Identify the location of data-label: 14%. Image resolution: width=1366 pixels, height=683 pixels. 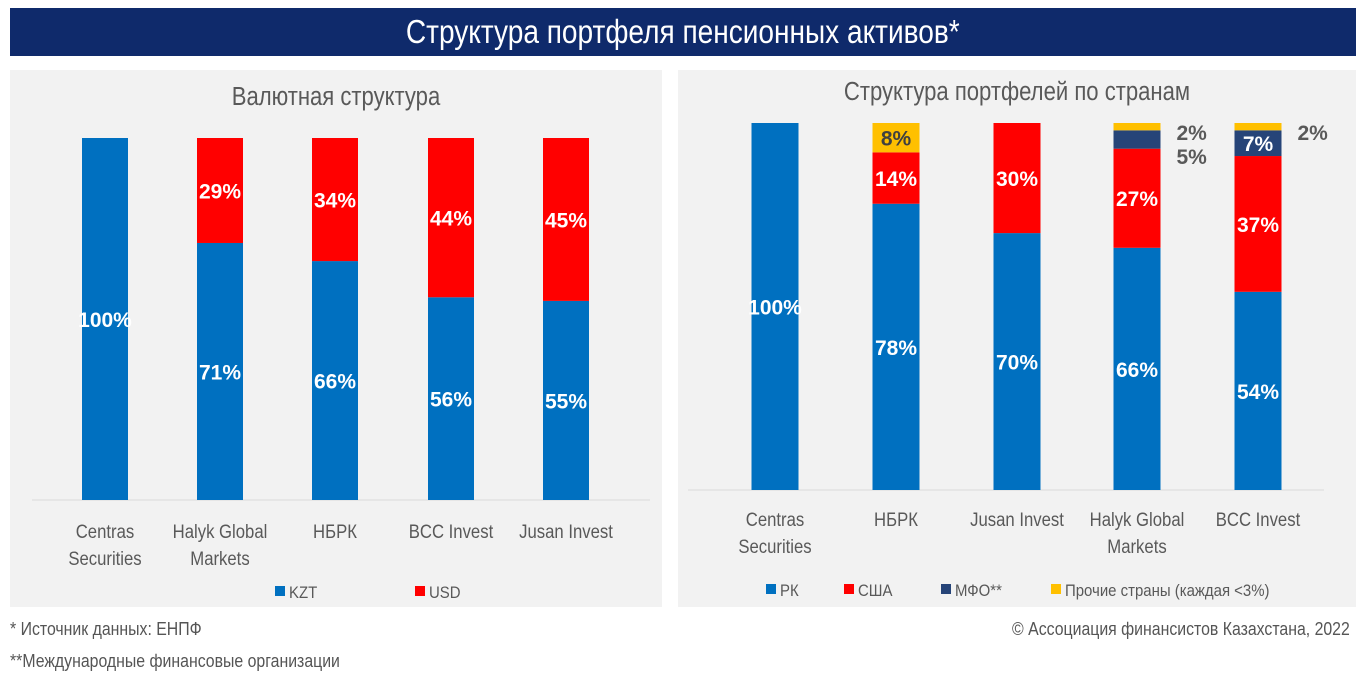
(896, 179).